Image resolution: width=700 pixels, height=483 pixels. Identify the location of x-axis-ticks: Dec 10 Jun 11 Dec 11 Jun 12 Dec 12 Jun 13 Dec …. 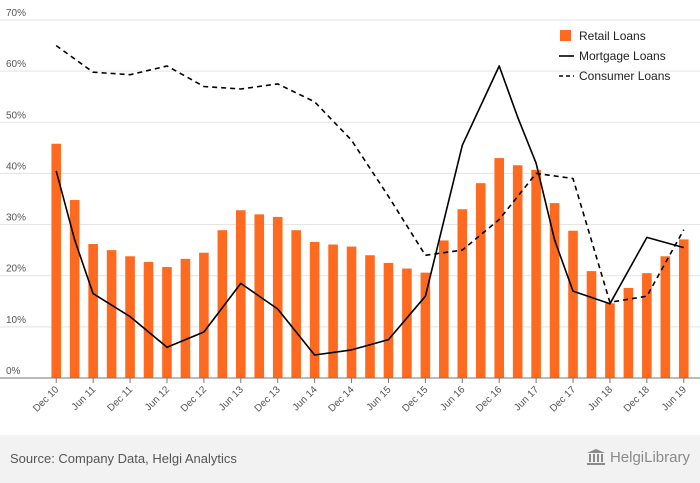
(360, 396).